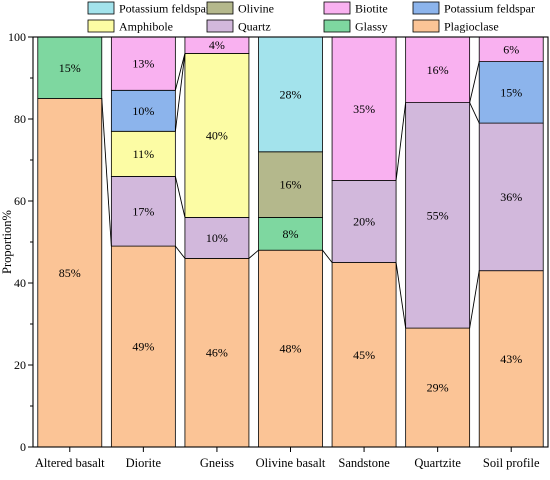 This screenshot has width=550, height=480. Describe the element at coordinates (7, 242) in the screenshot. I see `y-axis-label: Proportion%` at that location.